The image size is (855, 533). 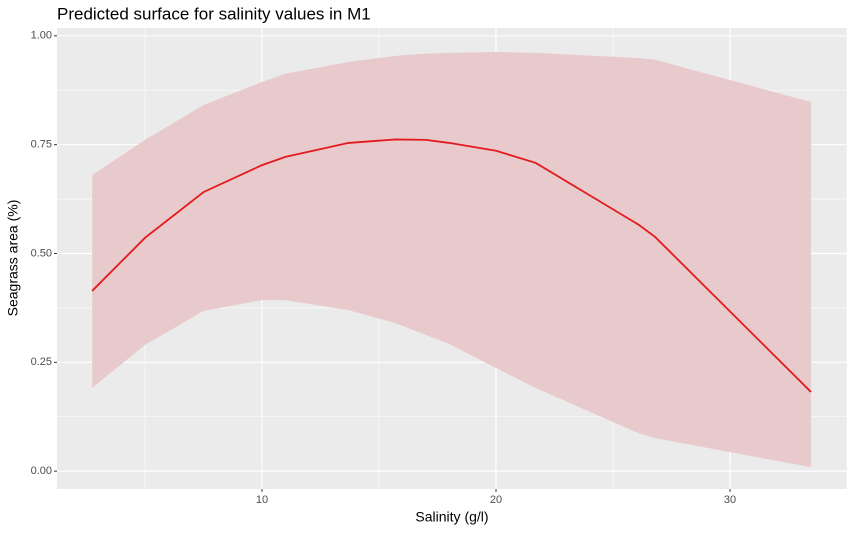 I want to click on x-tick-label: 10, so click(x=262, y=500).